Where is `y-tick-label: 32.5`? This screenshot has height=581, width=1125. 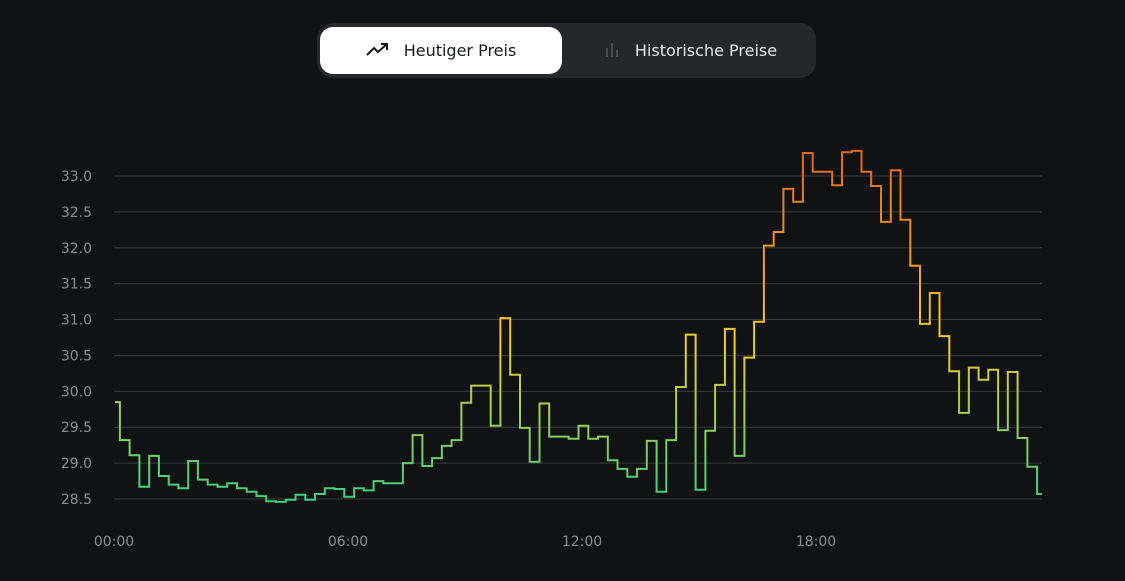 y-tick-label: 32.5 is located at coordinates (76, 213).